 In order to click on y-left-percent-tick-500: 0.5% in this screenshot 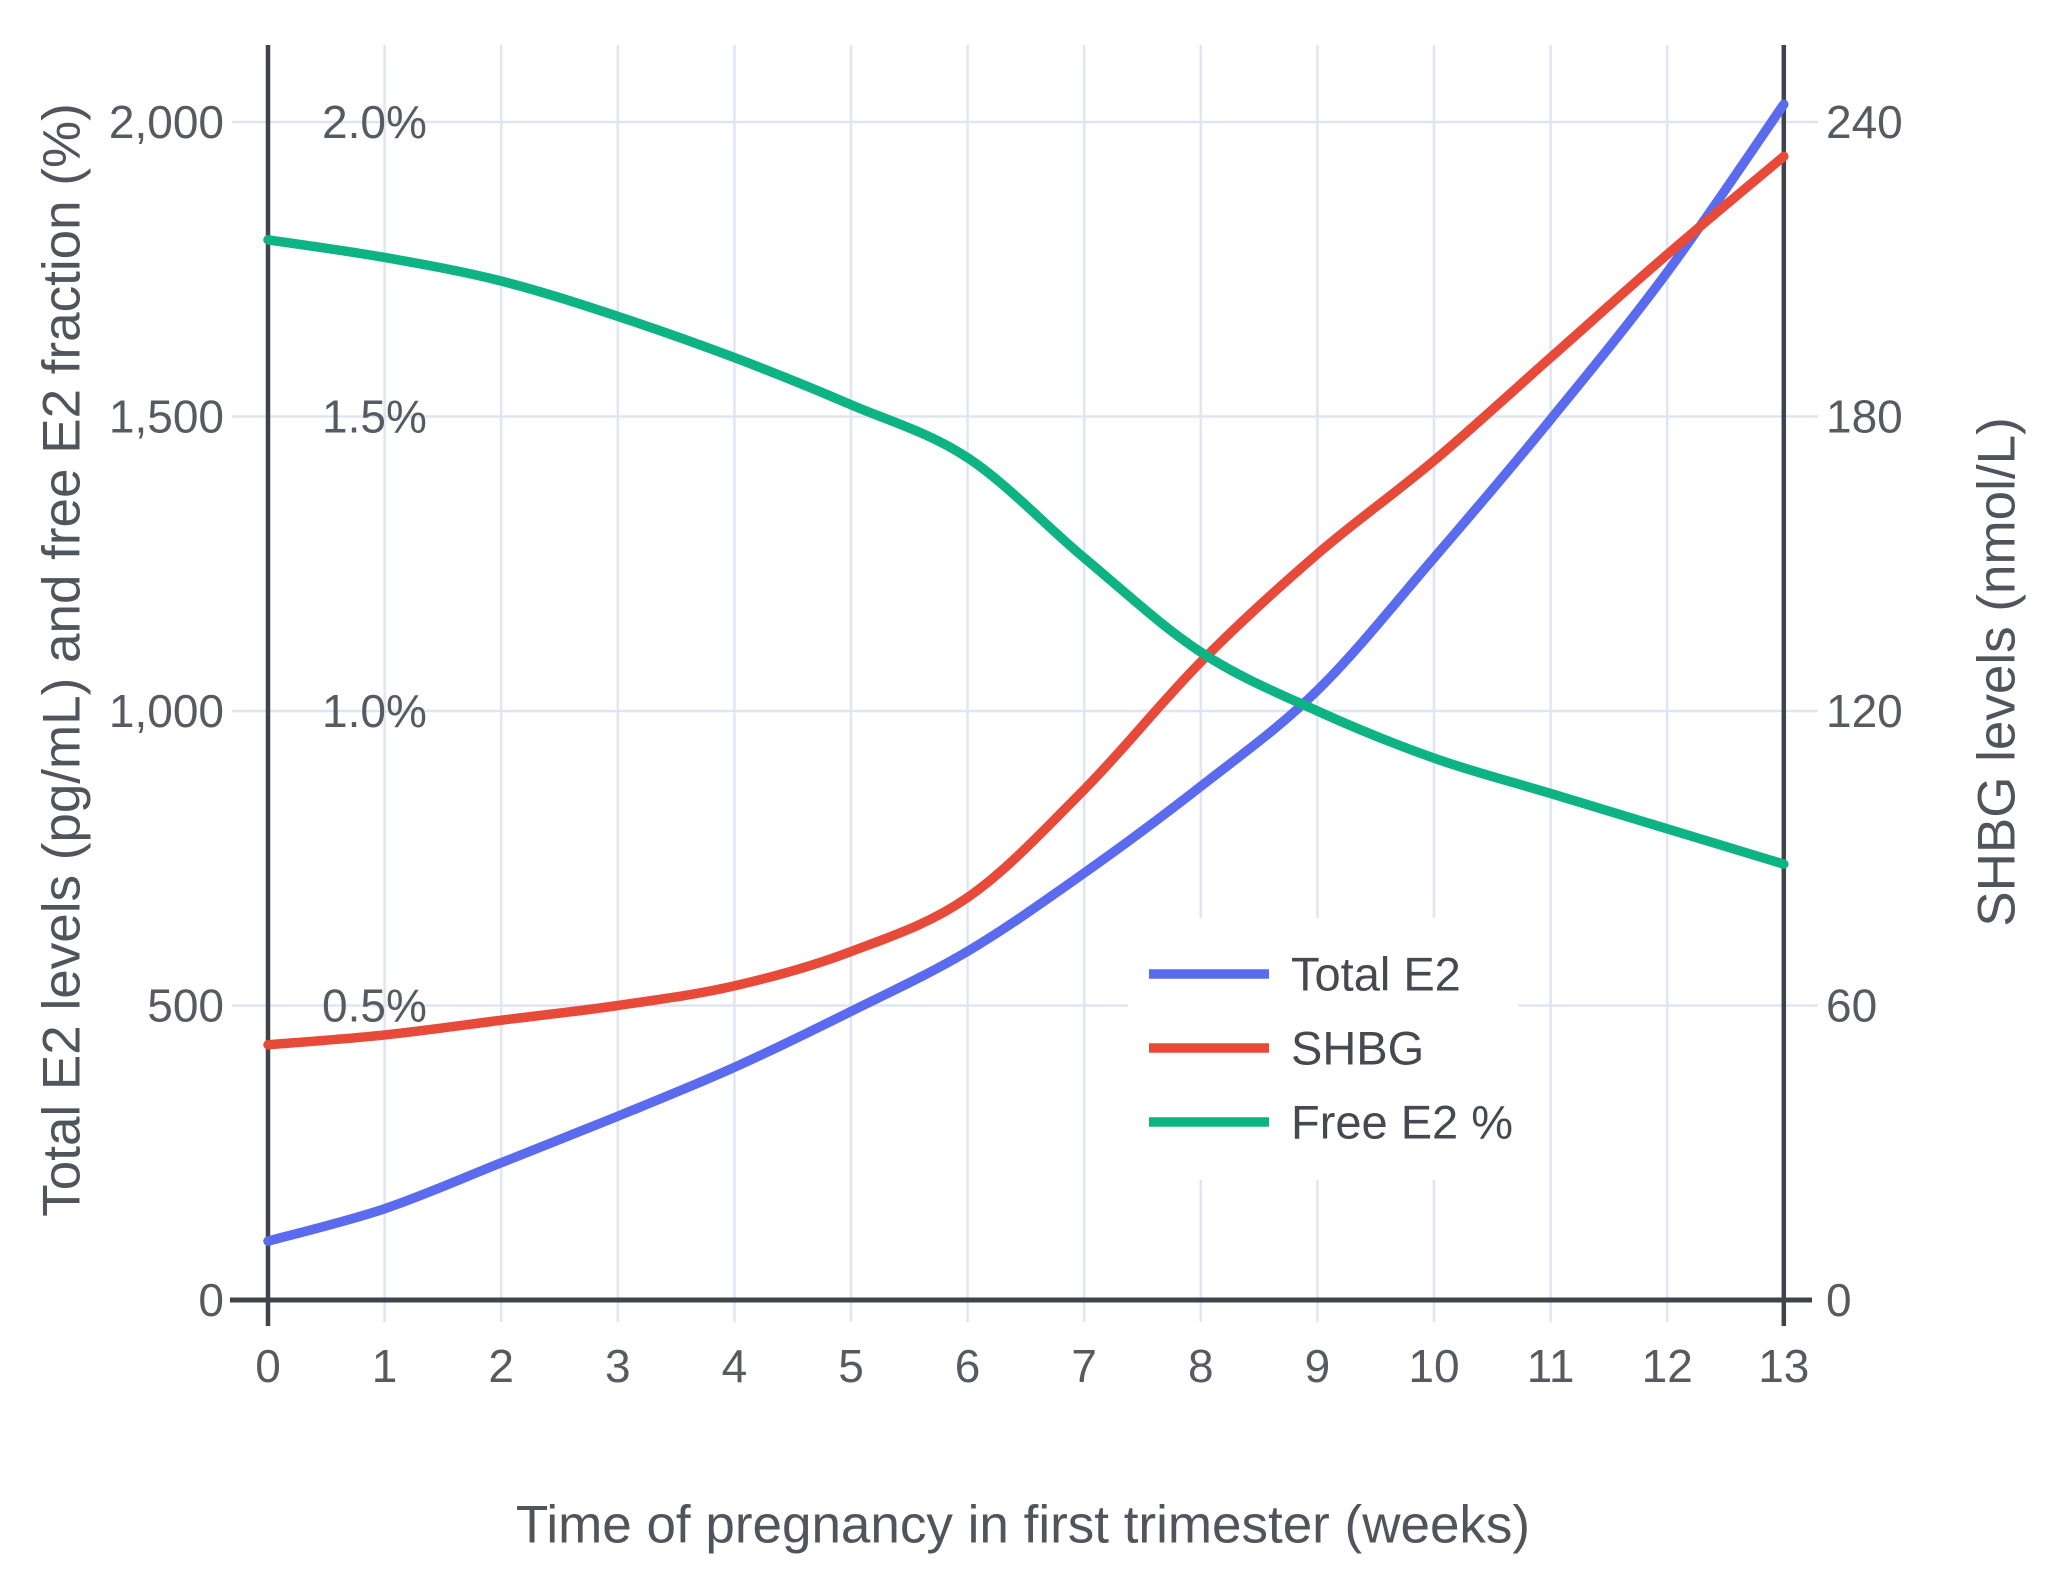, I will do `click(374, 1006)`.